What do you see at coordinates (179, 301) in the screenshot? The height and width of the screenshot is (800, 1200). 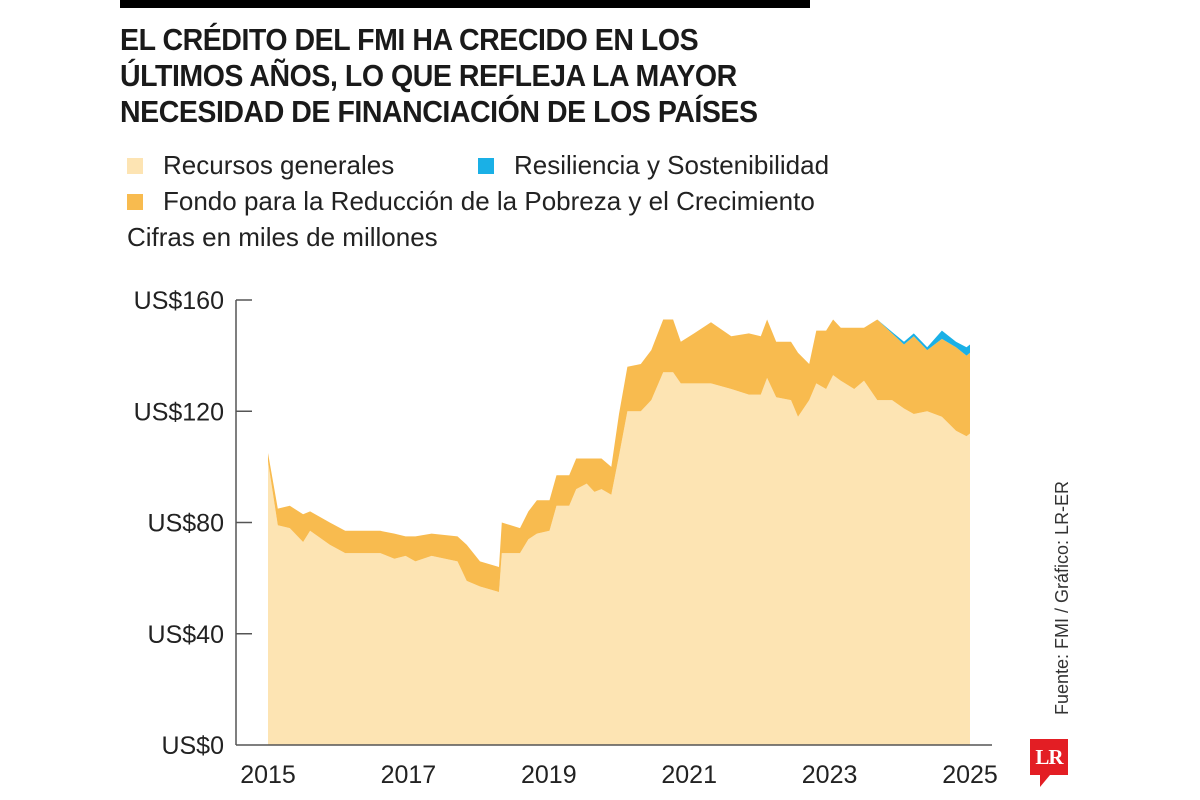 I see `y-tick-label: US$160` at bounding box center [179, 301].